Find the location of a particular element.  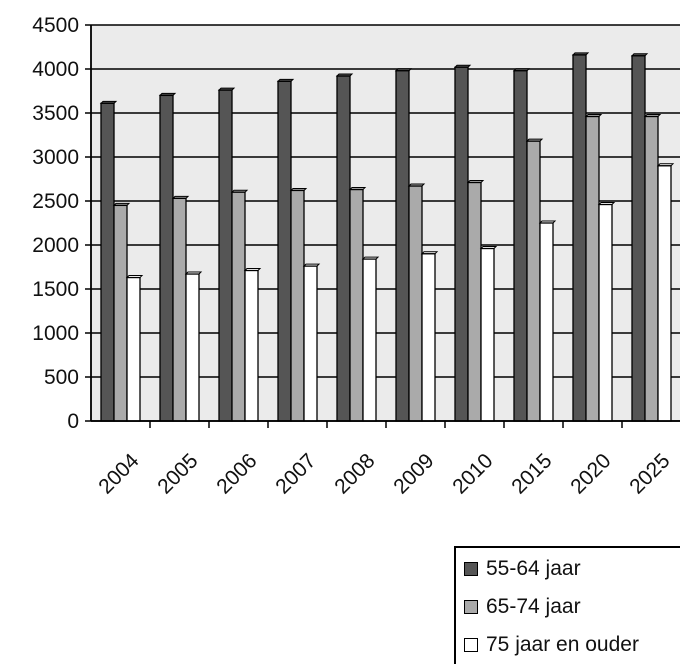

legend-label-55-64: 55-64 jaar is located at coordinates (533, 568).